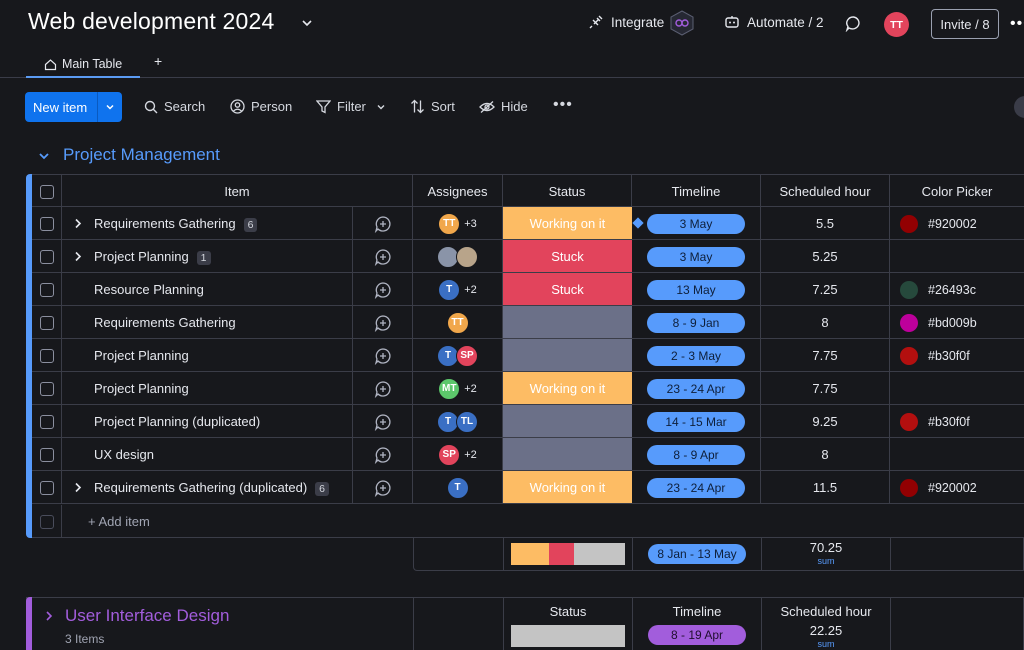 This screenshot has height=650, width=1024. I want to click on more-toolbar-icon: •••, so click(563, 104).